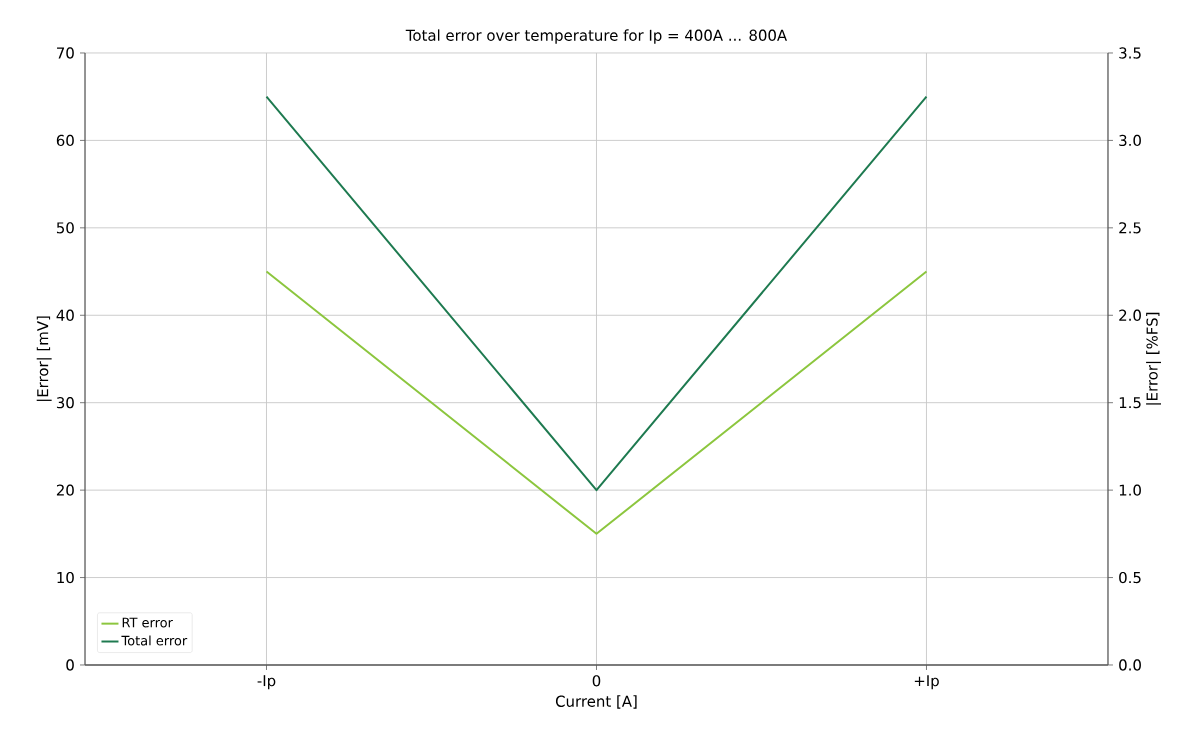 This screenshot has width=1198, height=730. Describe the element at coordinates (1130, 53) in the screenshot. I see `y2-tick-label: 3.5` at that location.